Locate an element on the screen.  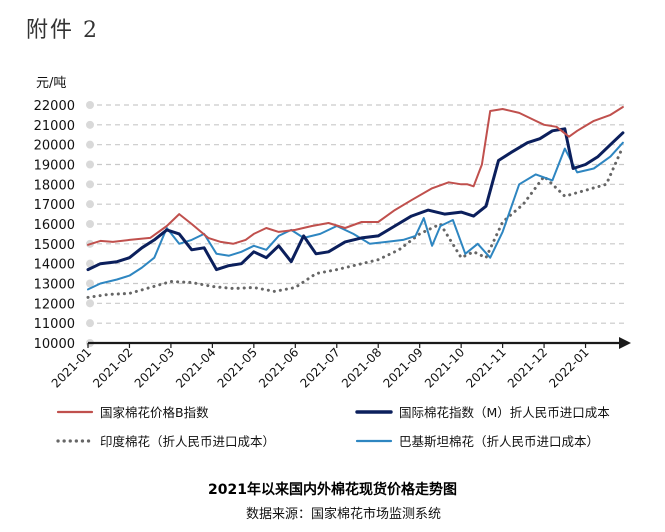
legend-label: 国家棉花价格B指数 is located at coordinates (154, 412).